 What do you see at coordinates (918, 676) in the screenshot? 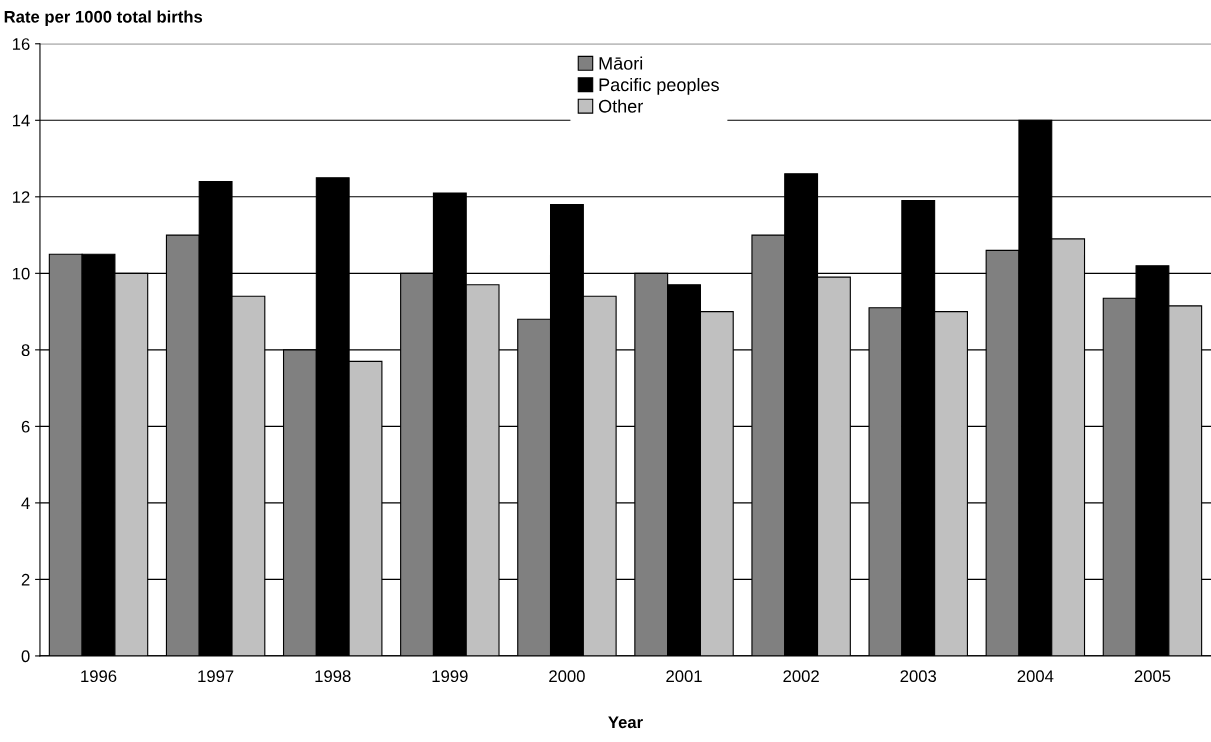
I see `x-tick-label: 2003` at bounding box center [918, 676].